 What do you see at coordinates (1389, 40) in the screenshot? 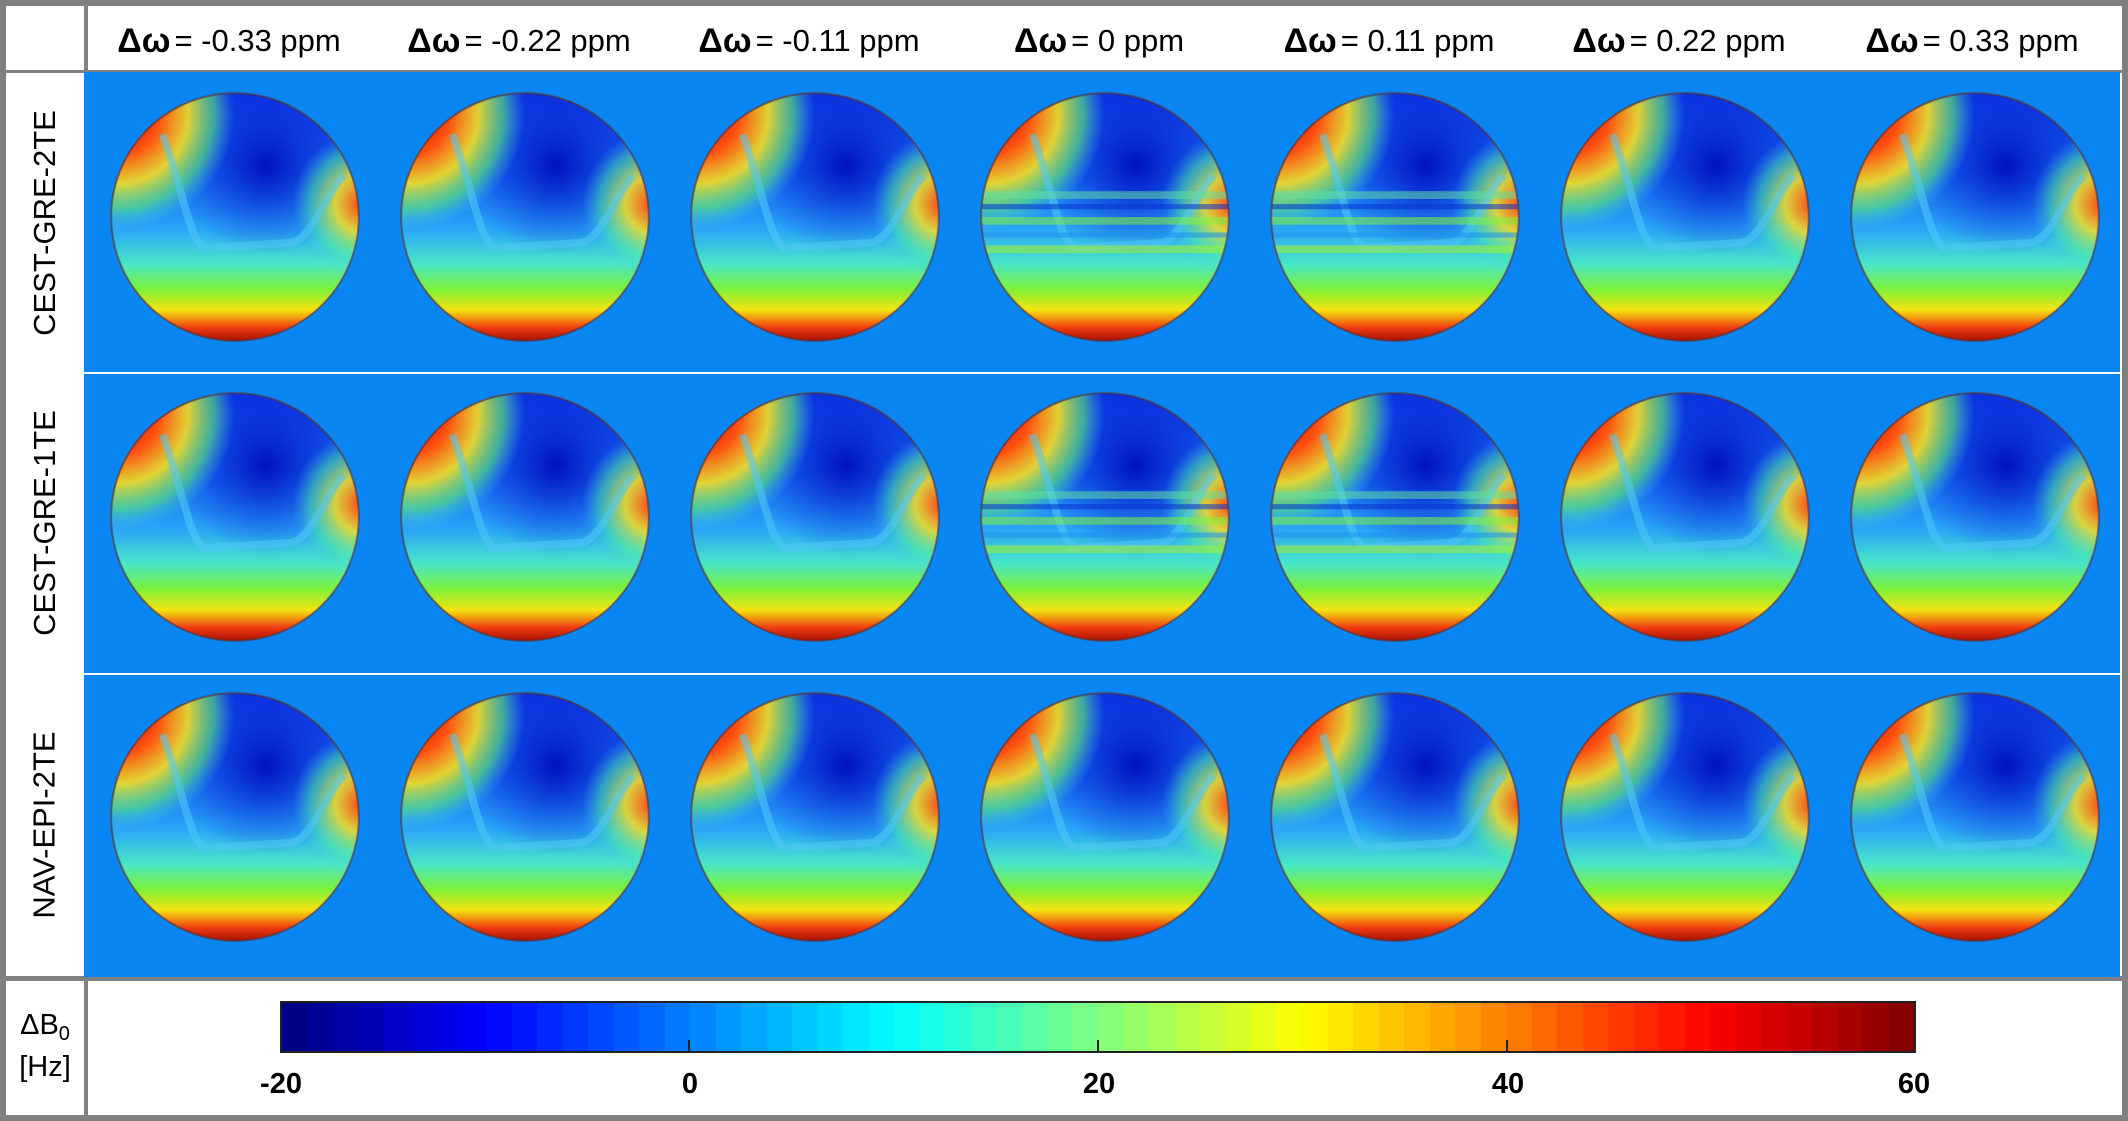
I see `column-header: Δω = 0.11 ppm` at bounding box center [1389, 40].